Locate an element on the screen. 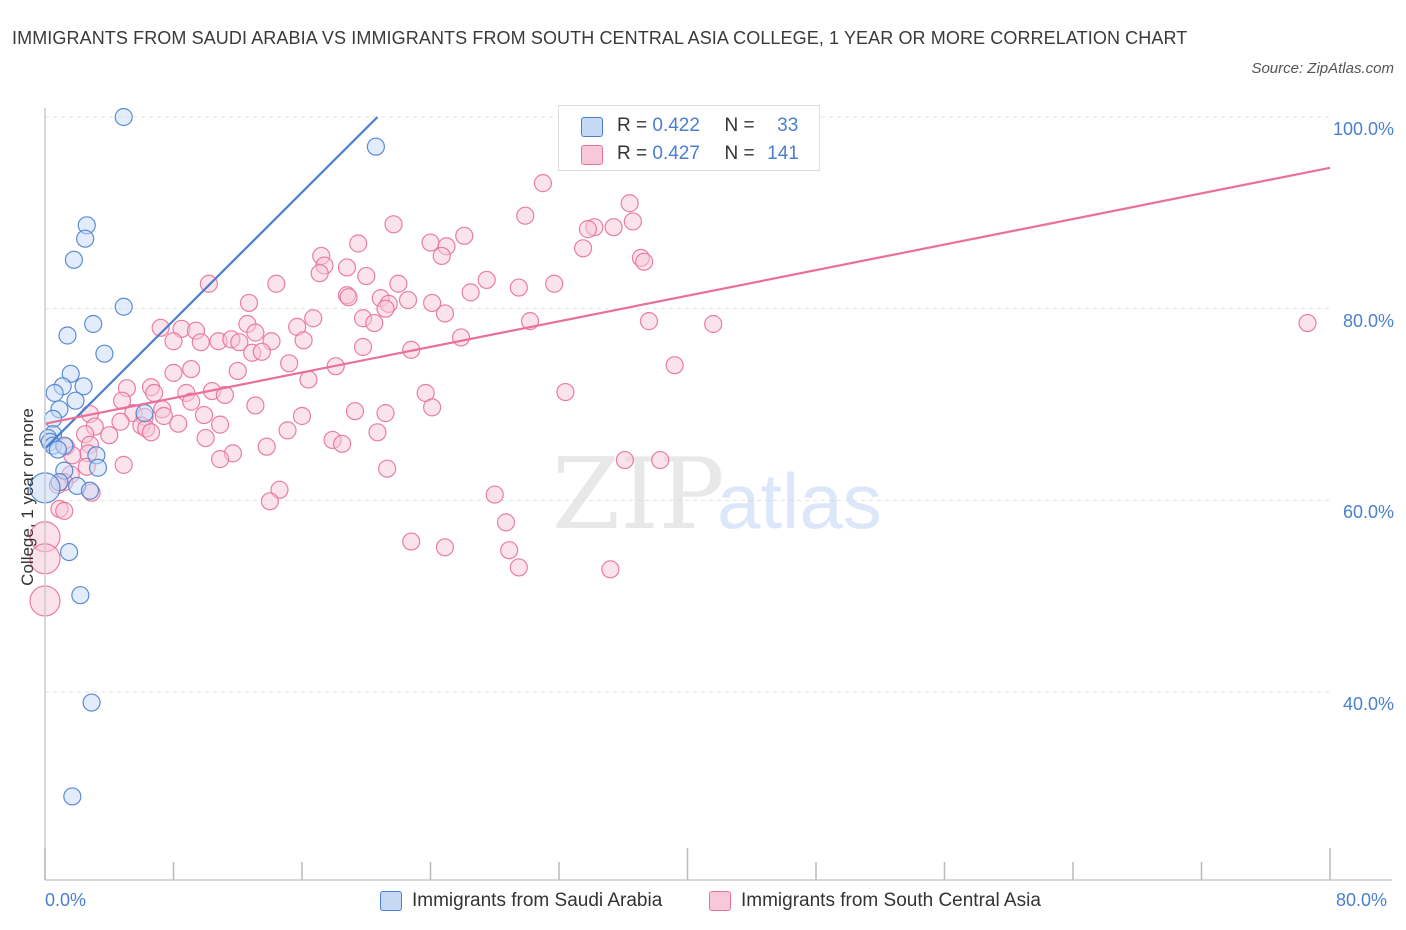  legend-r-label: R = is located at coordinates (632, 125).